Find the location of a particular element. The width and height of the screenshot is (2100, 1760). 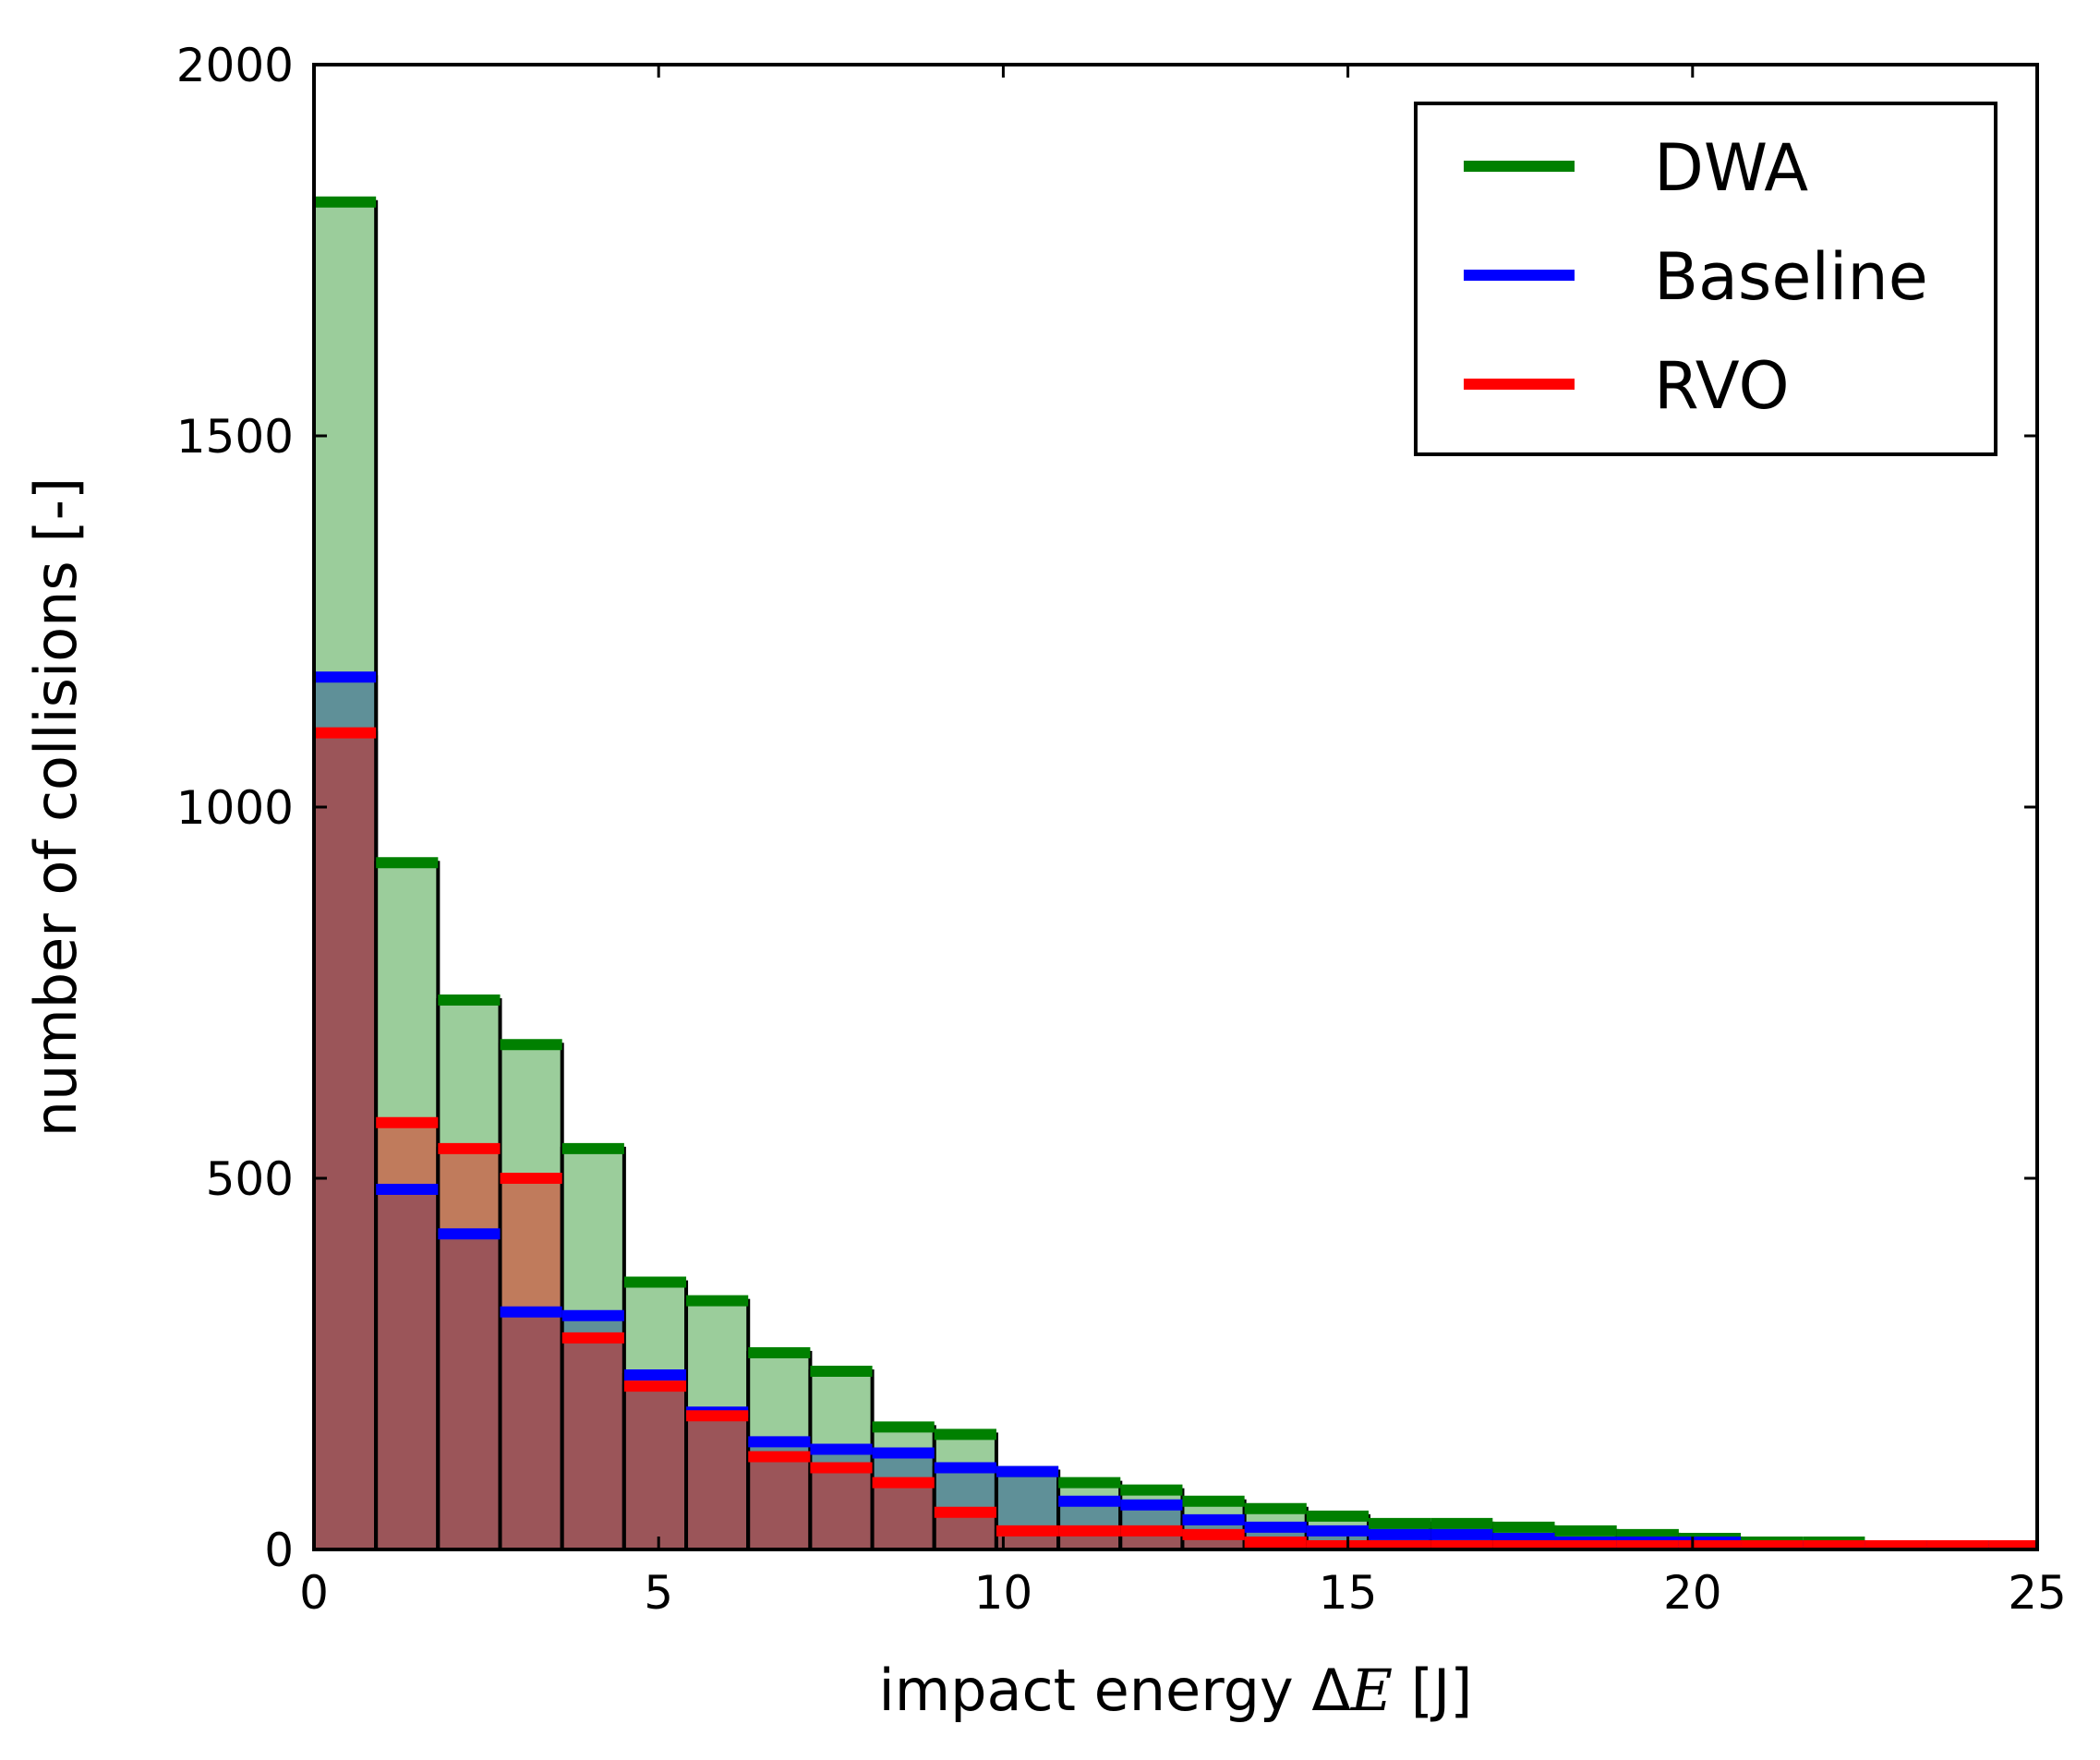

x-axis-label: impact energy ΔE [J] is located at coordinates (1176, 1691).